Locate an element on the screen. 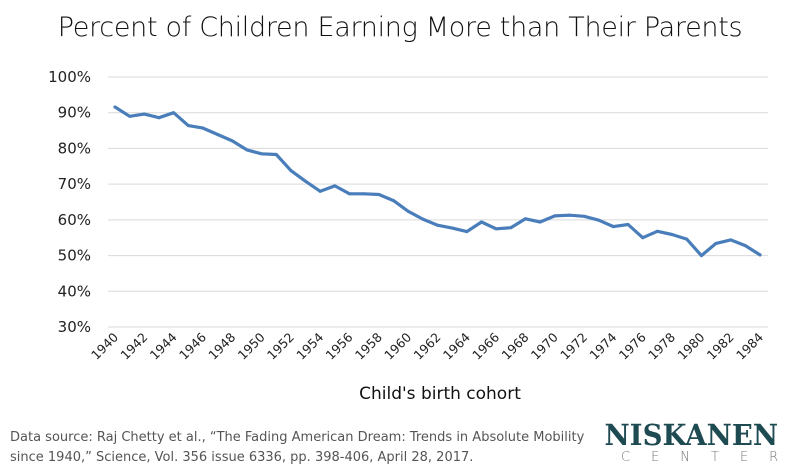 The height and width of the screenshot is (470, 800). x-tick-label: 1964 is located at coordinates (456, 345).